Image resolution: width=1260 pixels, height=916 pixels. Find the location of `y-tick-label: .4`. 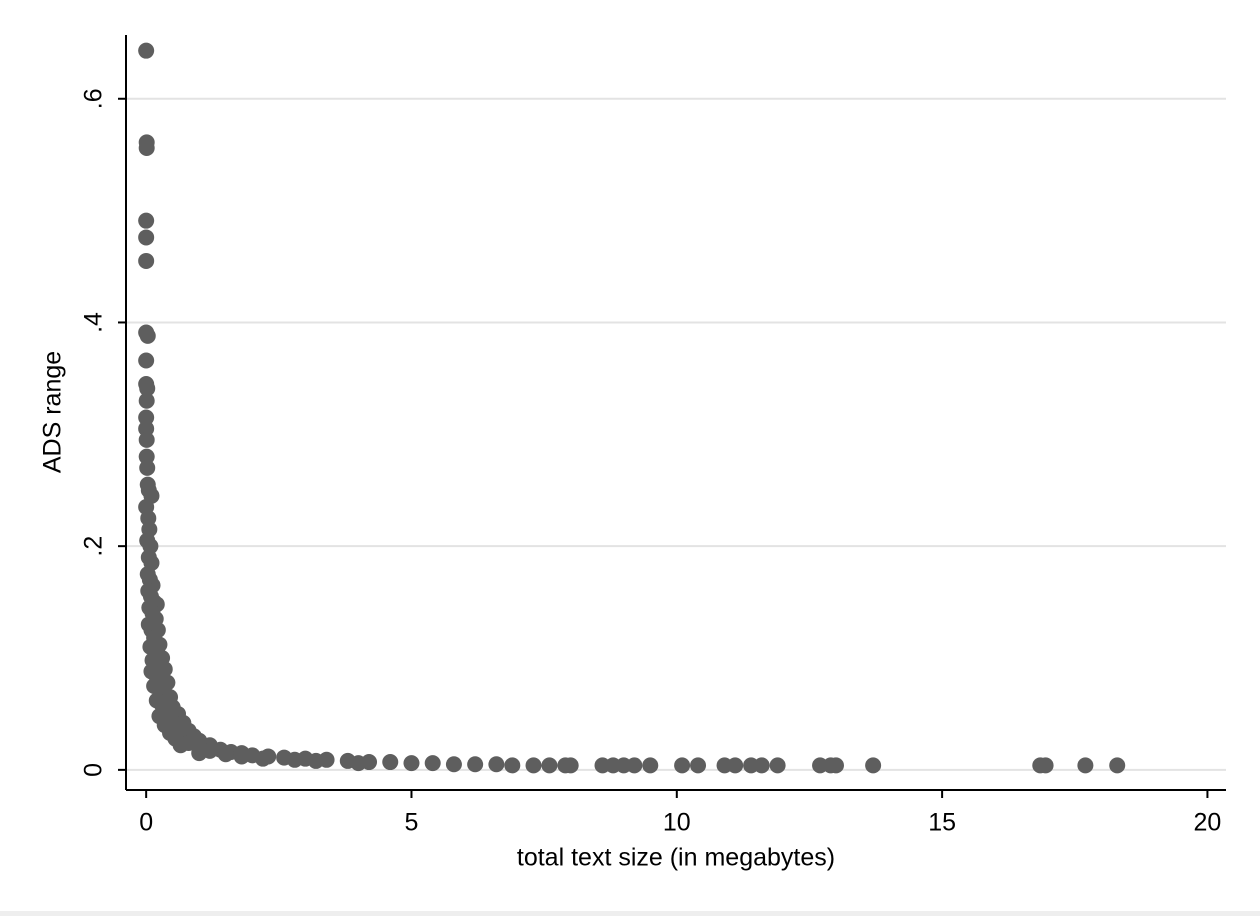

y-tick-label: .4 is located at coordinates (94, 322).